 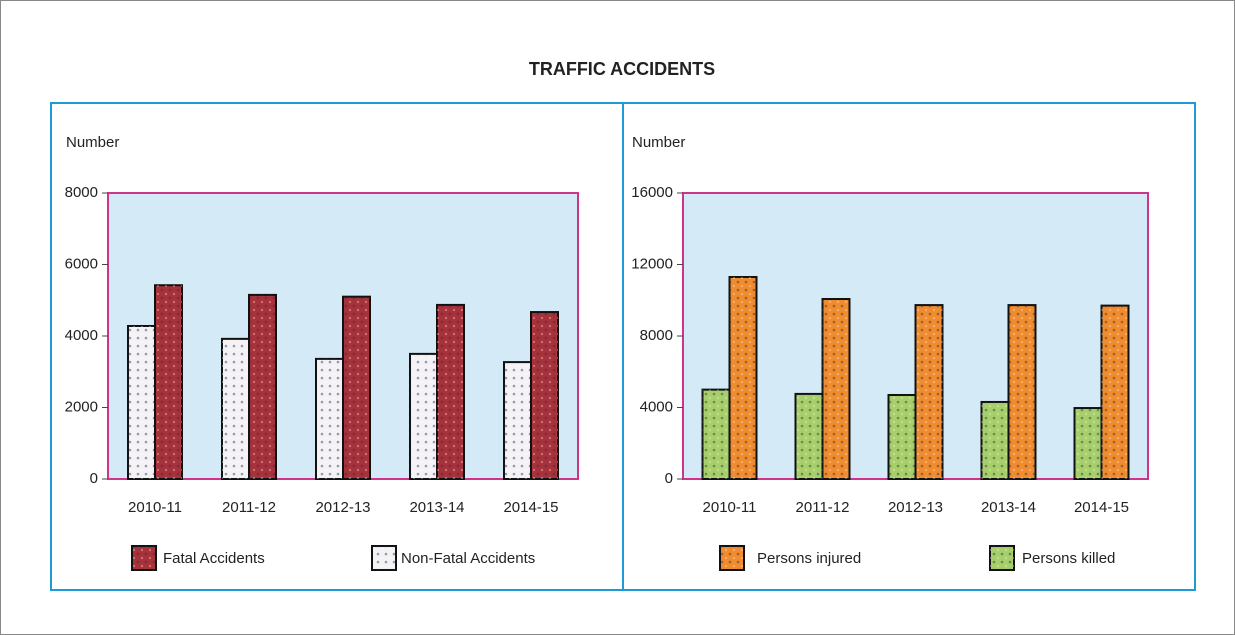 What do you see at coordinates (468, 558) in the screenshot?
I see `legend-label: Non-Fatal Accidents` at bounding box center [468, 558].